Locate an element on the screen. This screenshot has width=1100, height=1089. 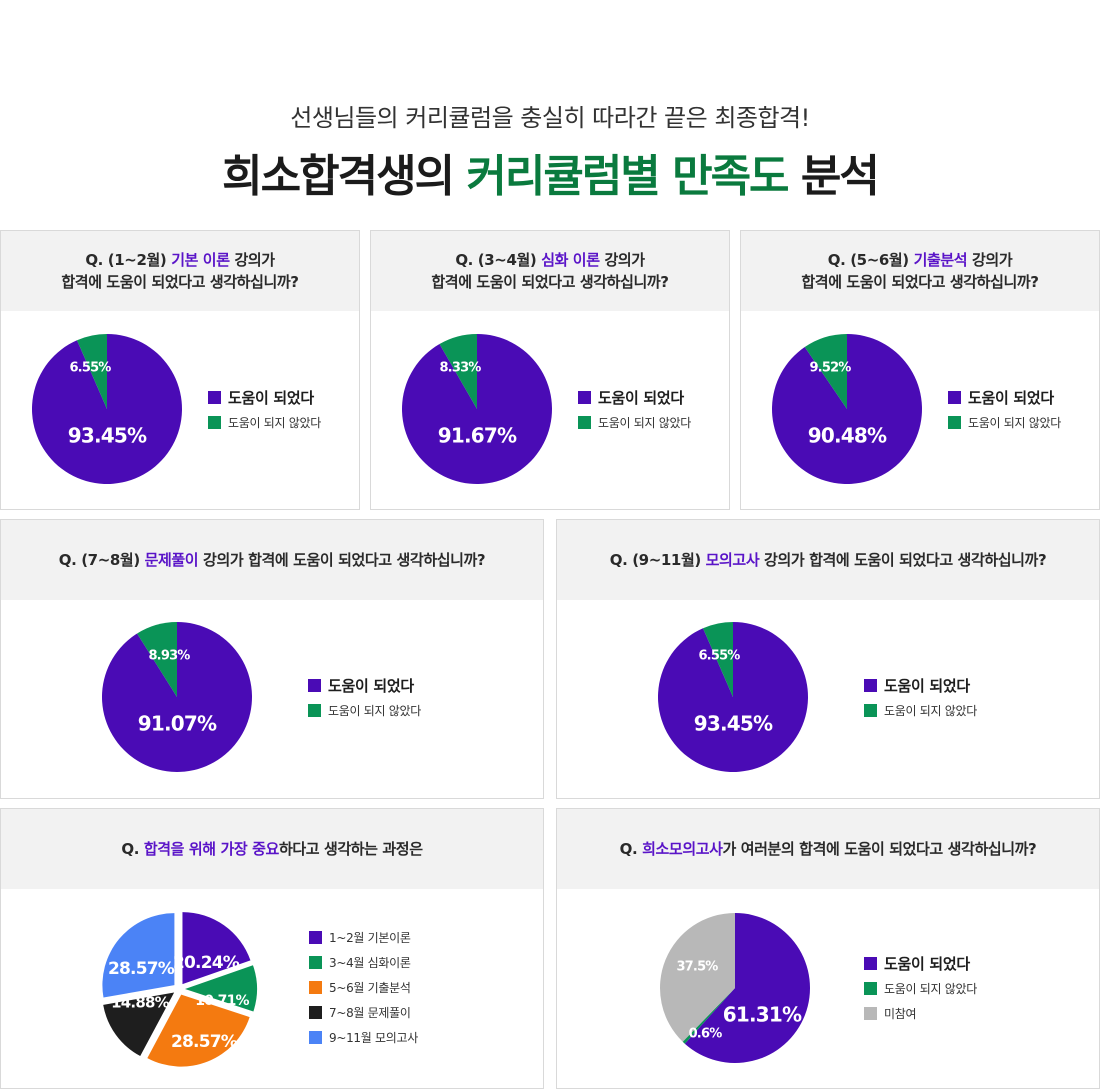
slice-value-label: 9.52% is located at coordinates (830, 368).